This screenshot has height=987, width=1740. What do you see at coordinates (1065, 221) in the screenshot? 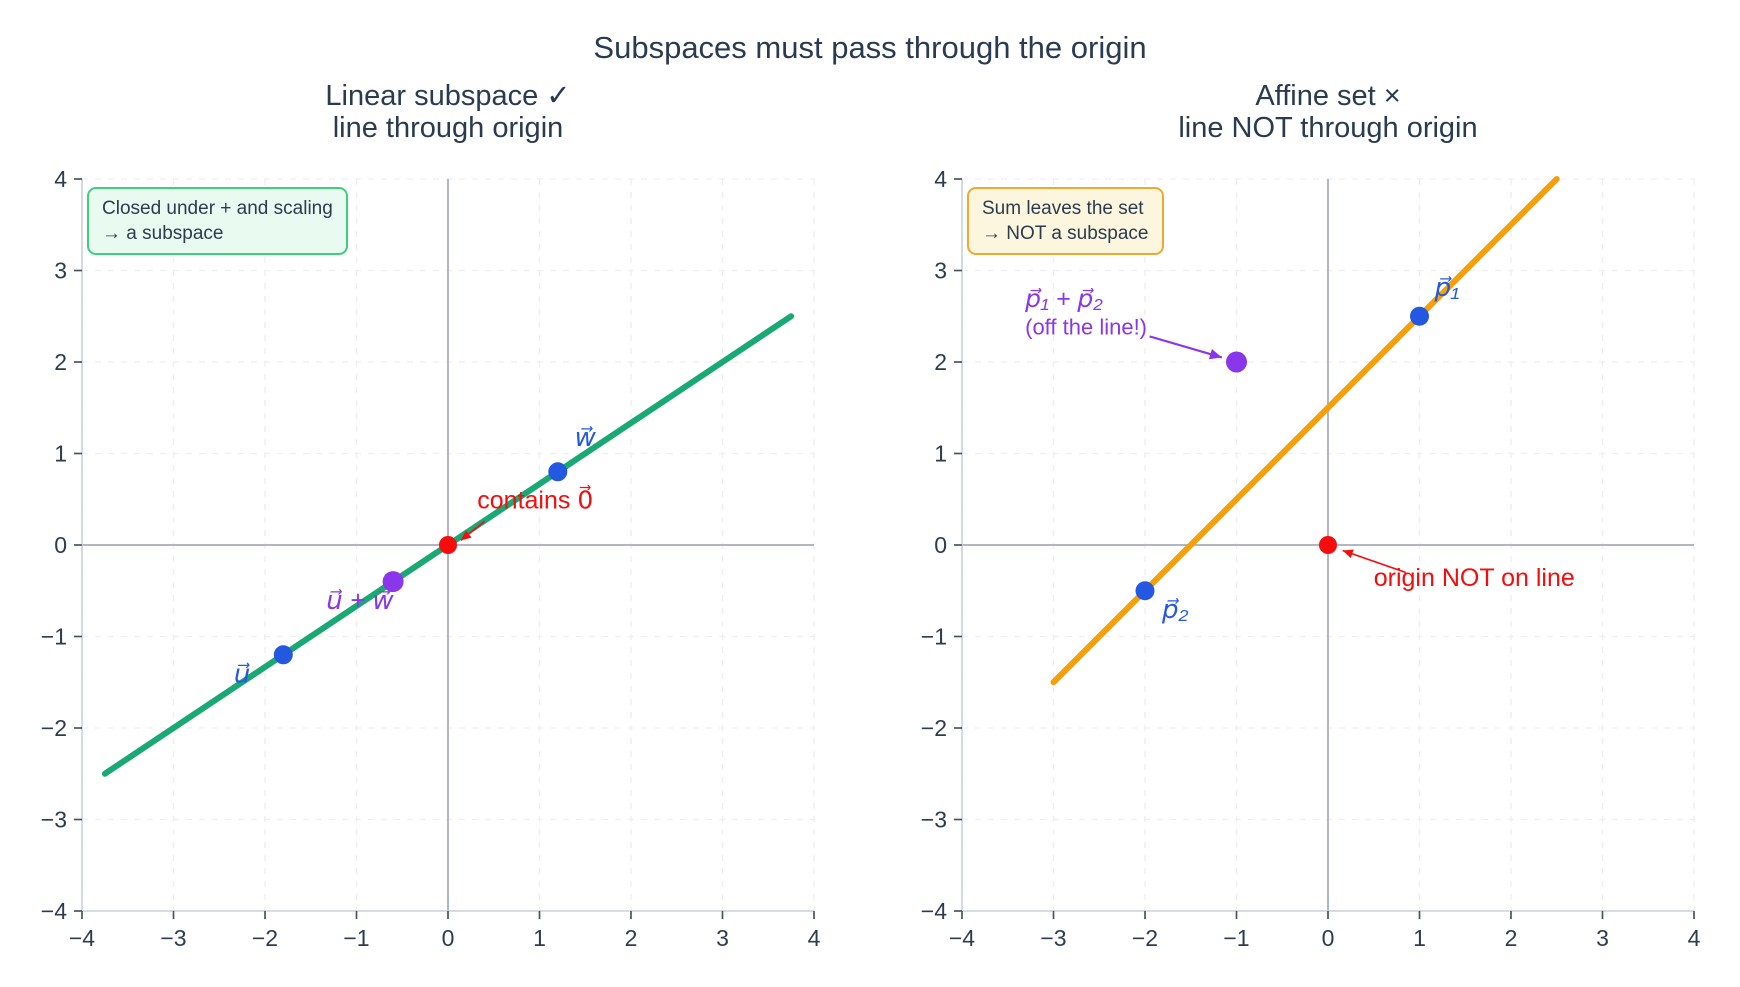
I see `right-note-box: Sum leaves the set → NOT a subspace` at bounding box center [1065, 221].